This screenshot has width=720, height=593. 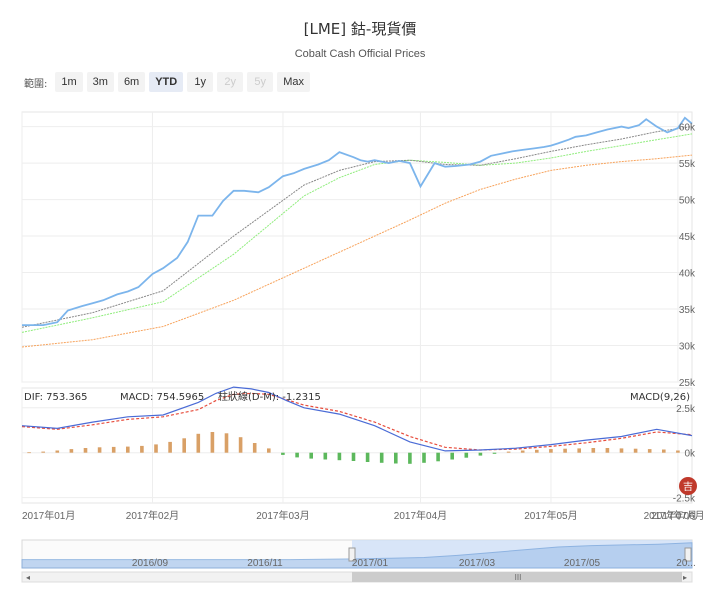 I want to click on navigator-tick: 2016/09, so click(x=150, y=563).